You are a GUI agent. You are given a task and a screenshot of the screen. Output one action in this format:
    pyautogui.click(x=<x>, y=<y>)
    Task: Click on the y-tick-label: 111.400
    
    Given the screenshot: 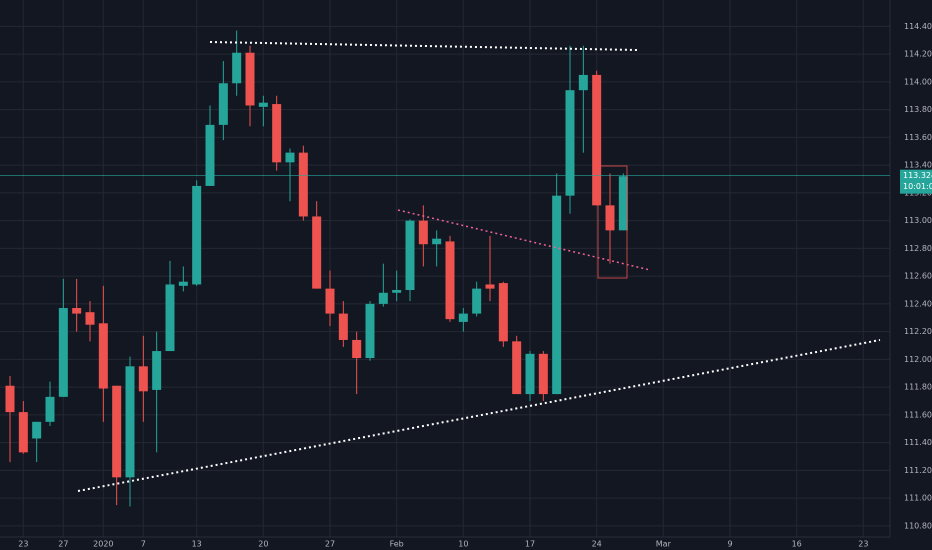 What is the action you would take?
    pyautogui.click(x=918, y=442)
    